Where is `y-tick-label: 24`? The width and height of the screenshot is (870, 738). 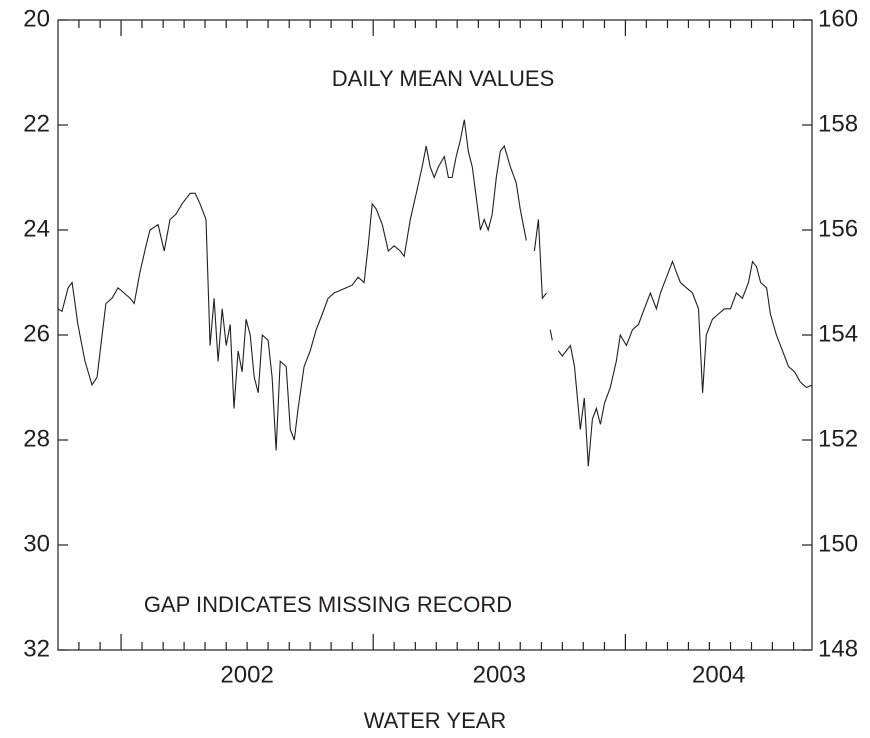 y-tick-label: 24 is located at coordinates (36, 228).